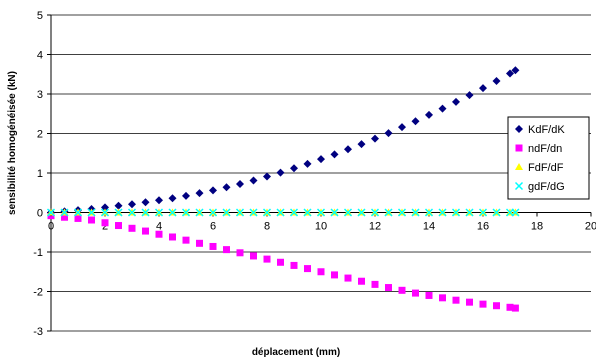 This screenshot has width=596, height=361. I want to click on x-tick-label: 18, so click(537, 227).